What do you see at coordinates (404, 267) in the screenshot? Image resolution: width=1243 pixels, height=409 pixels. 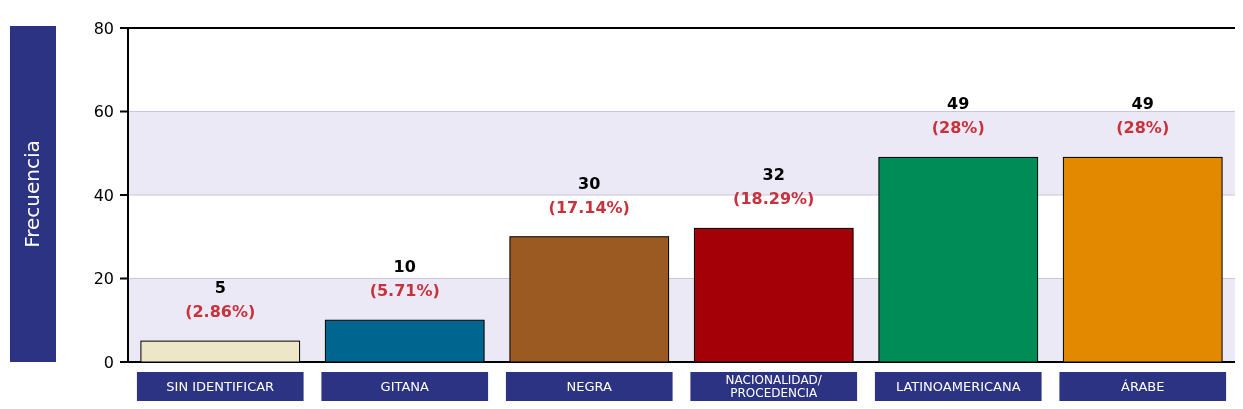 I see `data-label: 10` at bounding box center [404, 267].